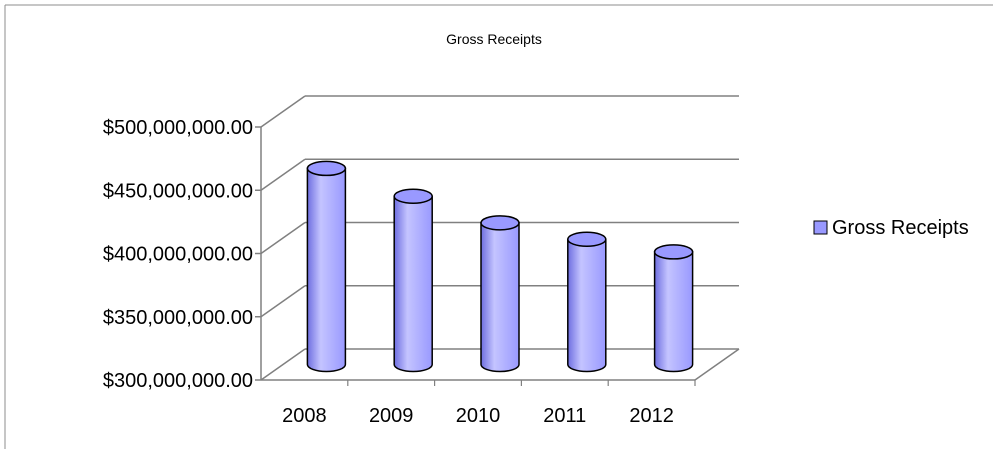 The image size is (993, 449). I want to click on bar-2010, so click(500, 294).